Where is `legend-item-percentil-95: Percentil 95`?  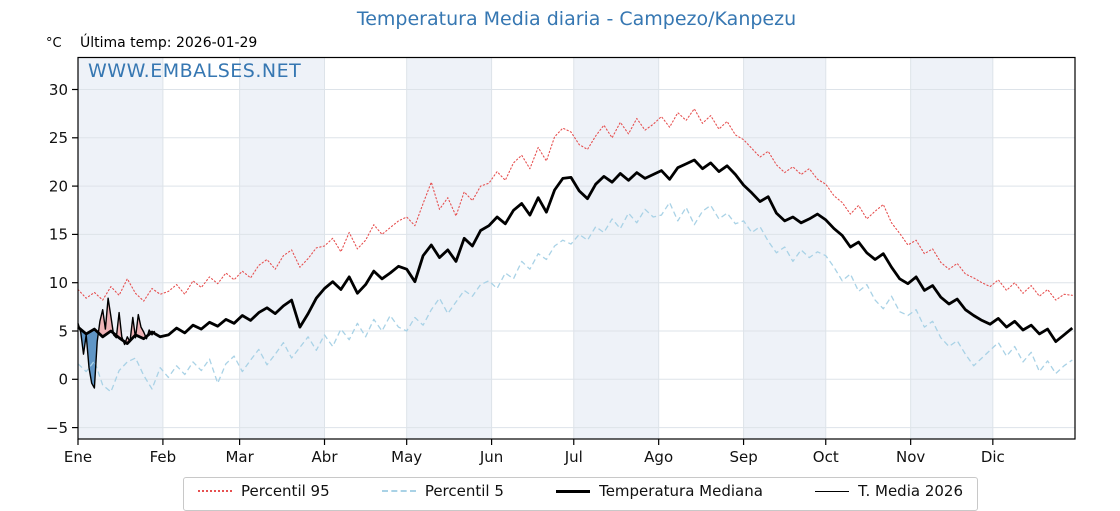 legend-item-percentil-95: Percentil 95 is located at coordinates (264, 491).